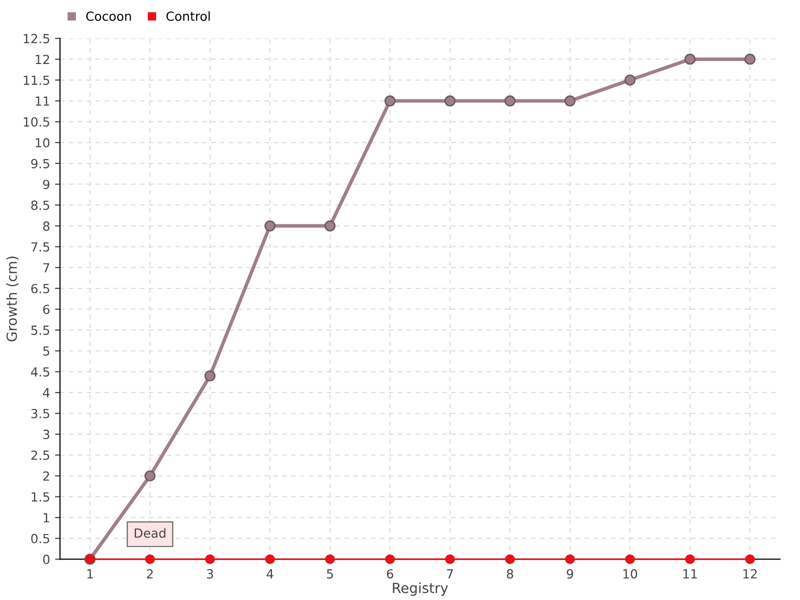  Describe the element at coordinates (510, 574) in the screenshot. I see `x-tick-label: 8` at that location.